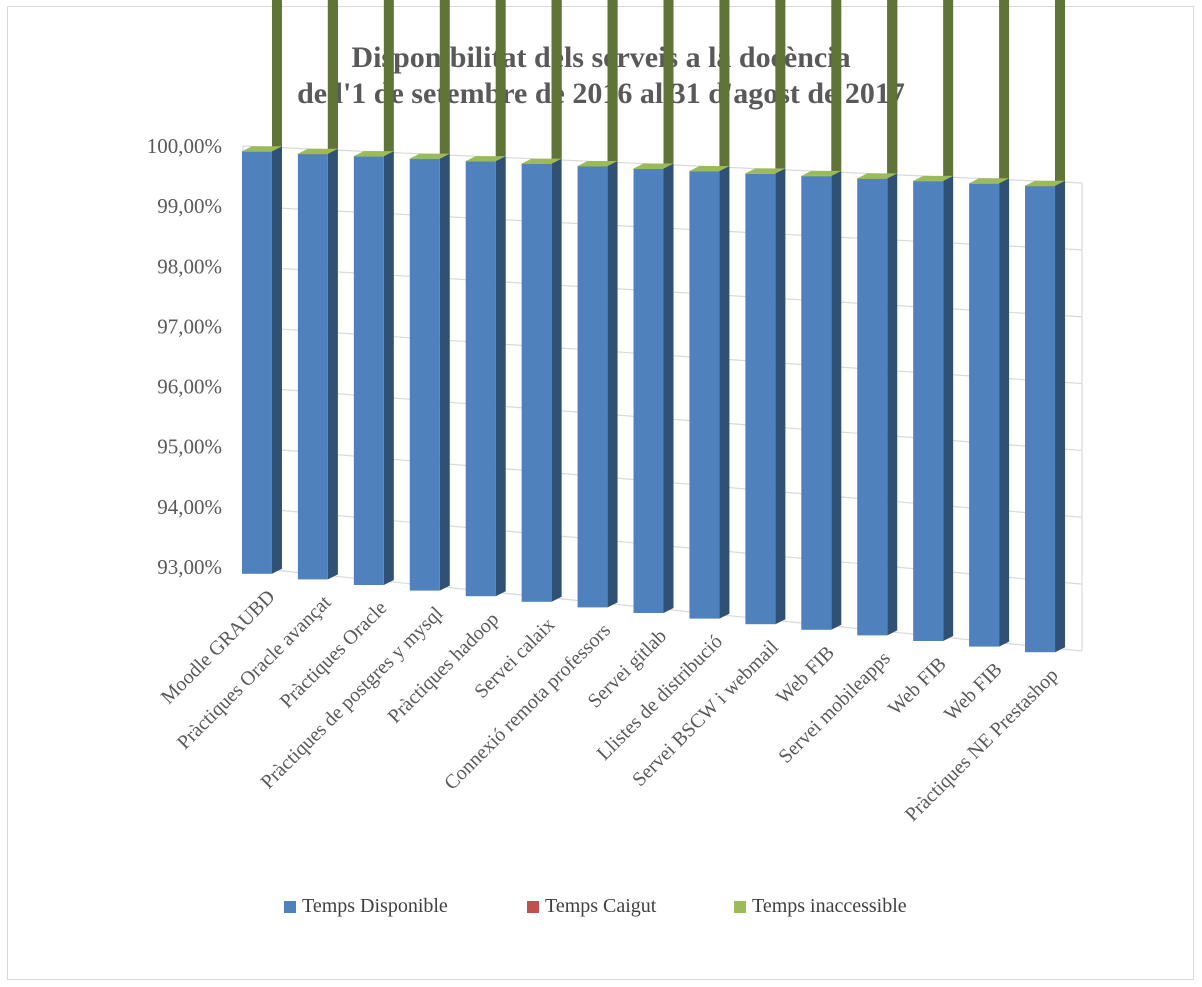 This screenshot has height=987, width=1202. What do you see at coordinates (189, 326) in the screenshot?
I see `y-tick-label: 97,00%` at bounding box center [189, 326].